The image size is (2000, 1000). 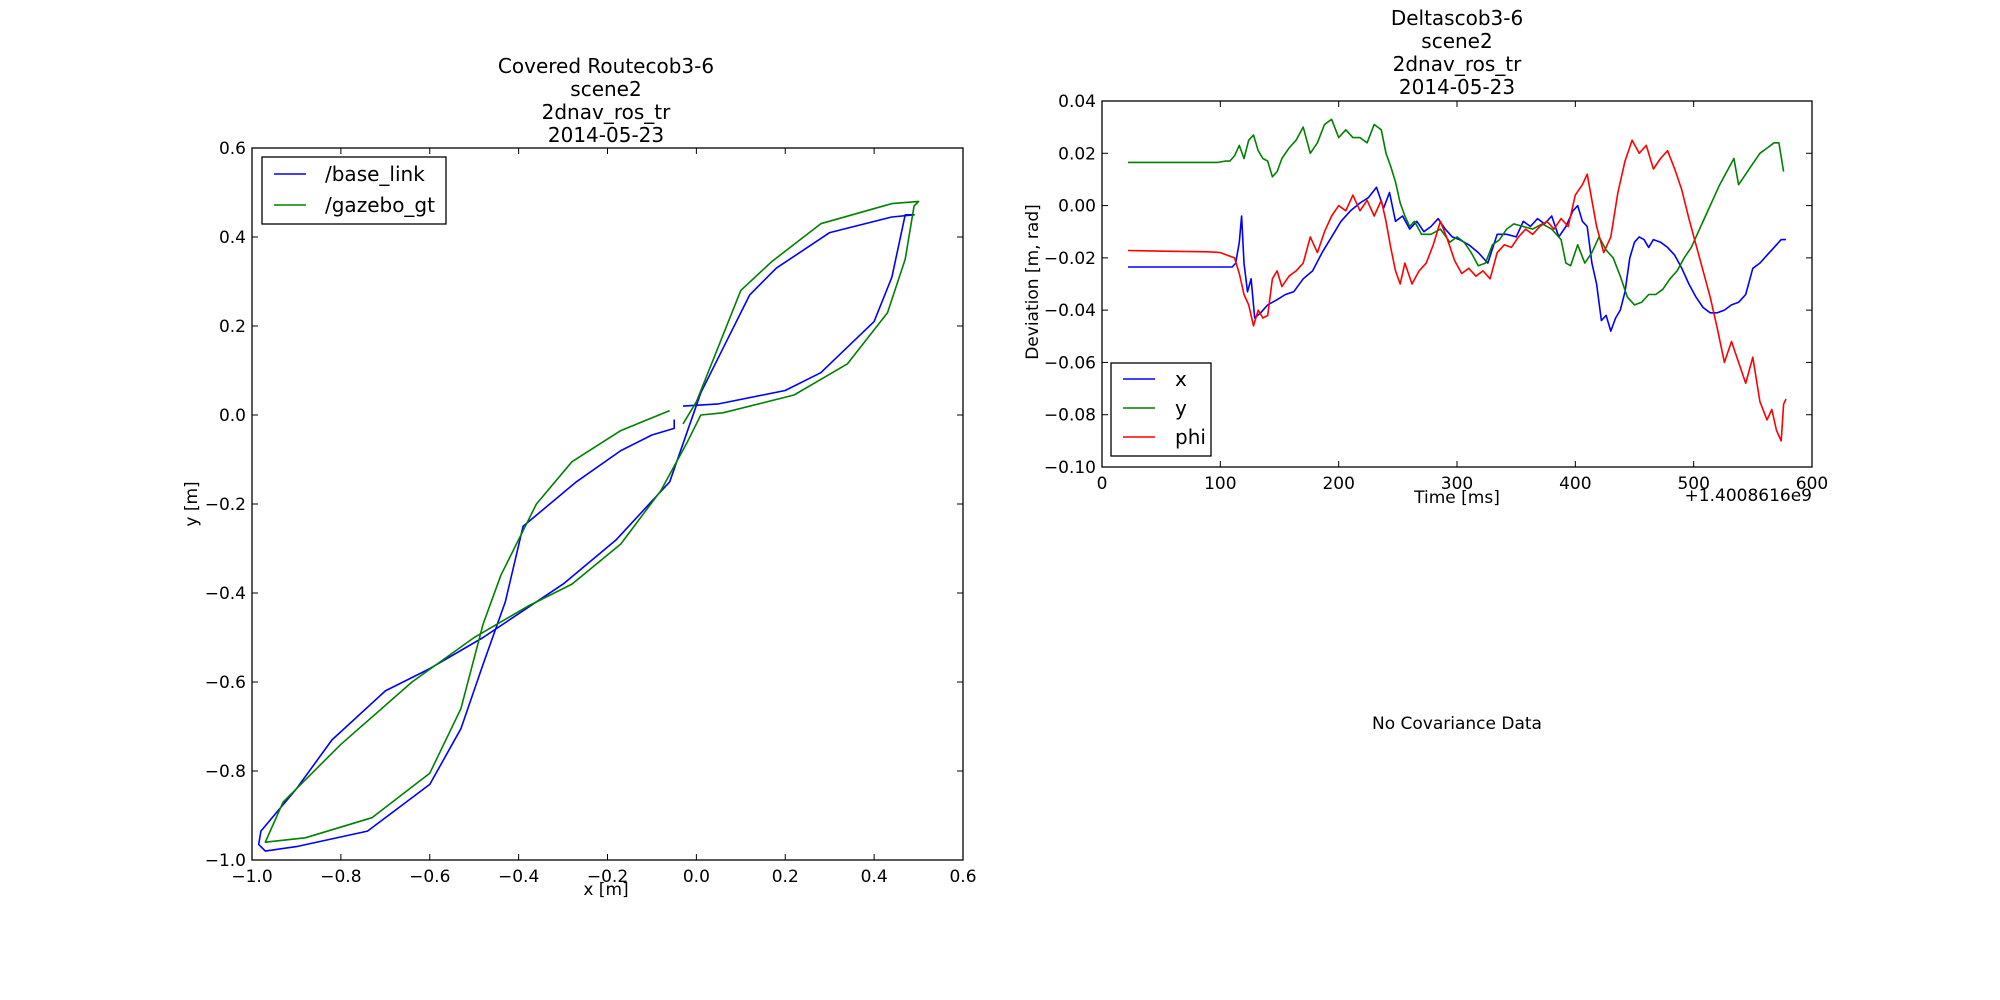 I want to click on deltas-x-tick-label: 200, so click(x=1338, y=484).